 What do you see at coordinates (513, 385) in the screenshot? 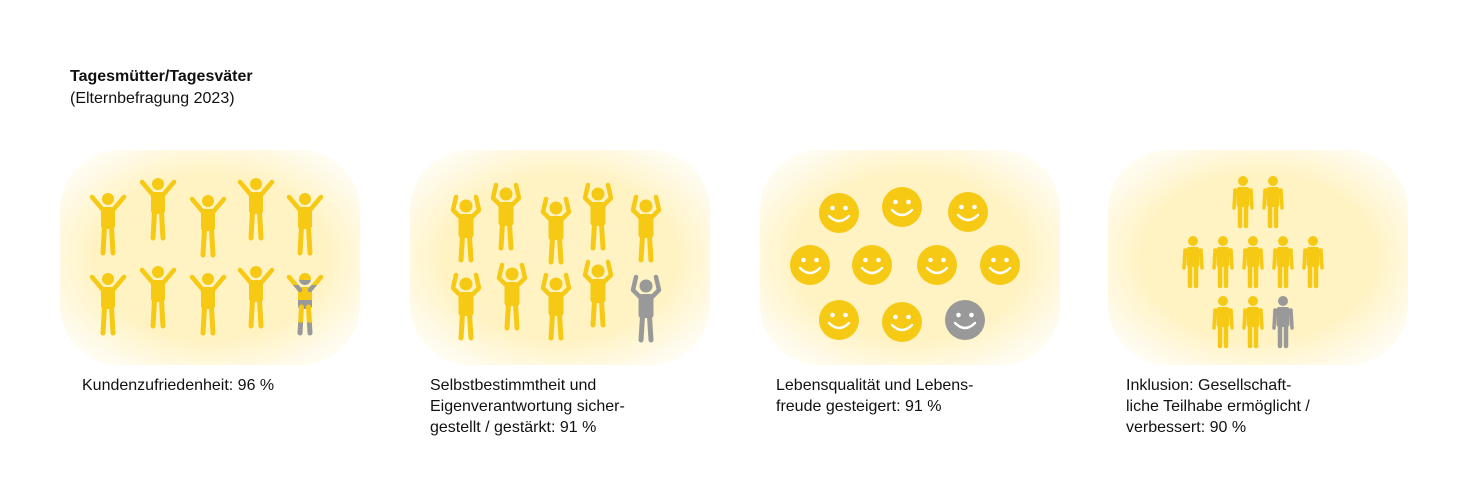
I see `caption-line: Selbstbestimmtheit und` at bounding box center [513, 385].